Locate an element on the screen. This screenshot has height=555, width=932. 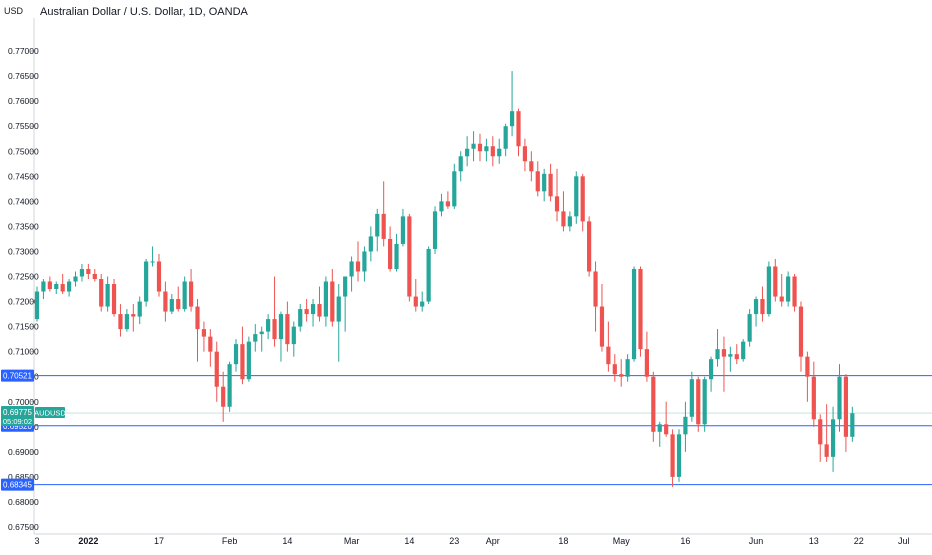
current-price-label-bg is located at coordinates (17, 416).